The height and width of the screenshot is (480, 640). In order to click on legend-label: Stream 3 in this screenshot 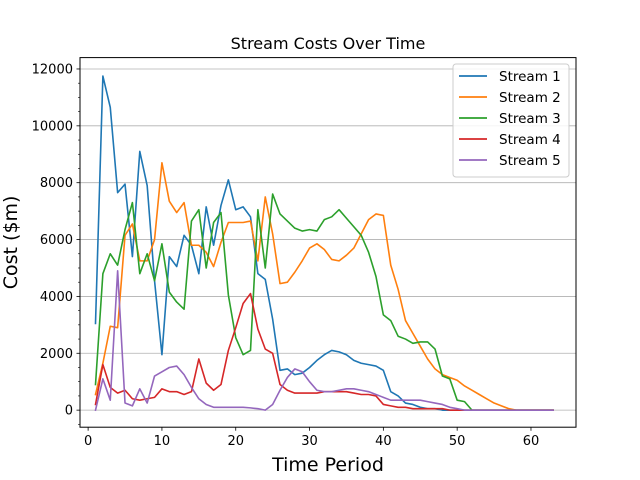, I will do `click(530, 119)`.